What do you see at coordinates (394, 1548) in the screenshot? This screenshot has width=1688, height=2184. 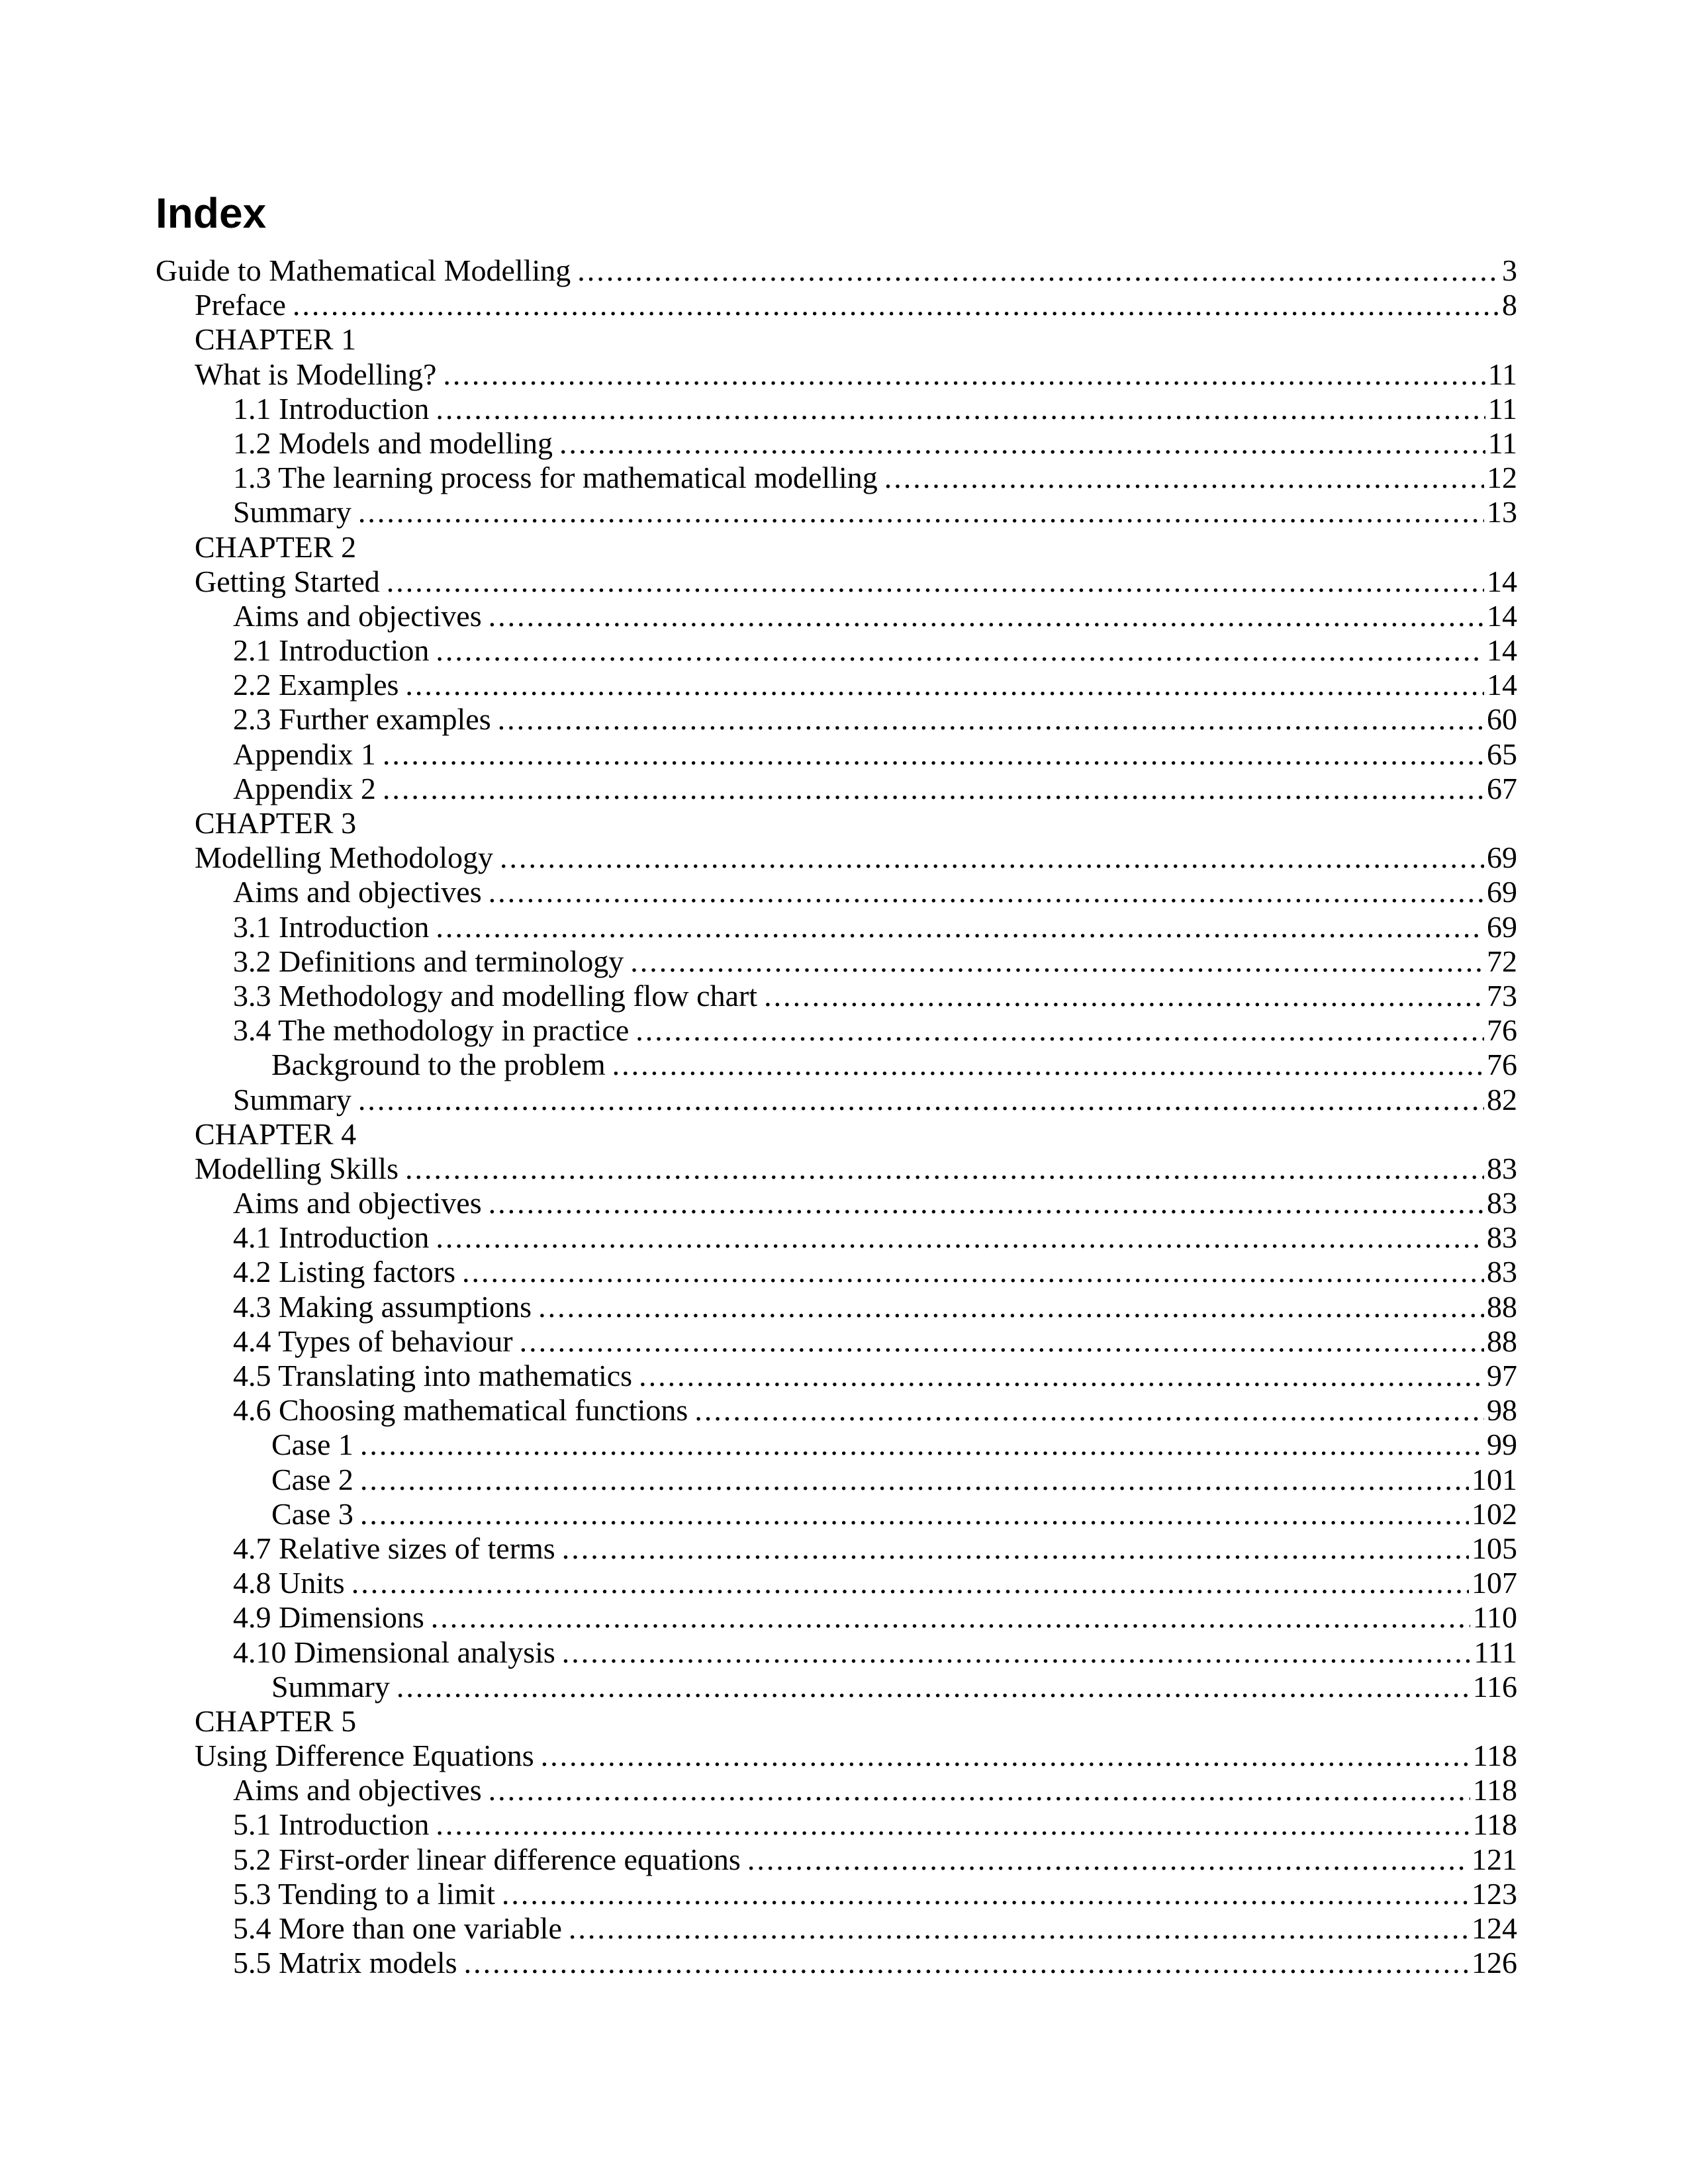 I see `toc-entry-label: 4.7 Relative sizes of terms` at bounding box center [394, 1548].